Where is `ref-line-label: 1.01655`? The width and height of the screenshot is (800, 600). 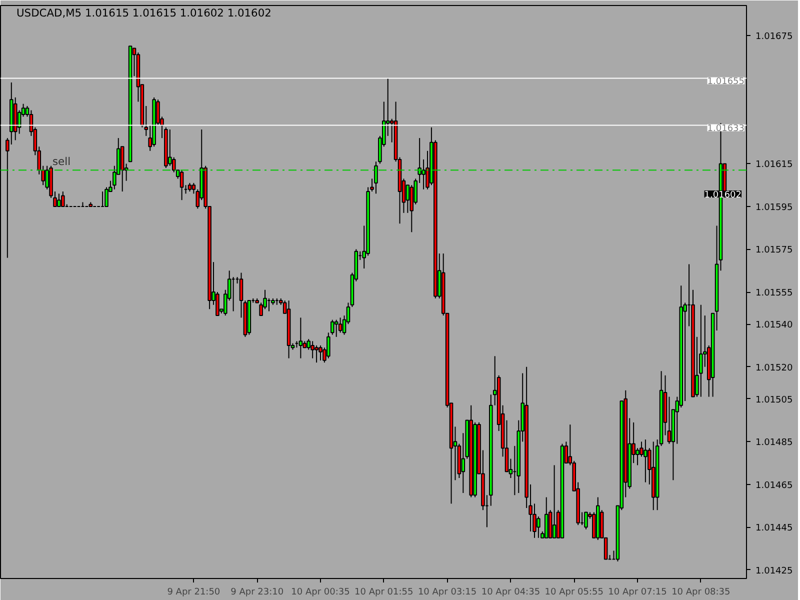
ref-line-label: 1.01655 is located at coordinates (725, 82).